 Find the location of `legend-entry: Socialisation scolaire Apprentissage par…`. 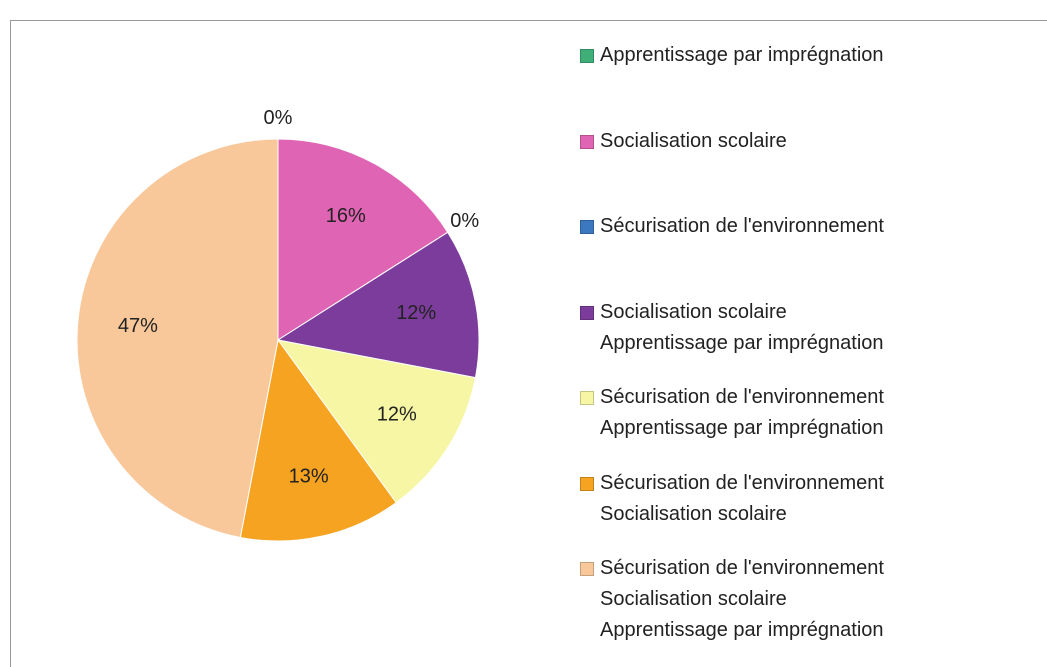

legend-entry: Socialisation scolaire Apprentissage par… is located at coordinates (732, 328).